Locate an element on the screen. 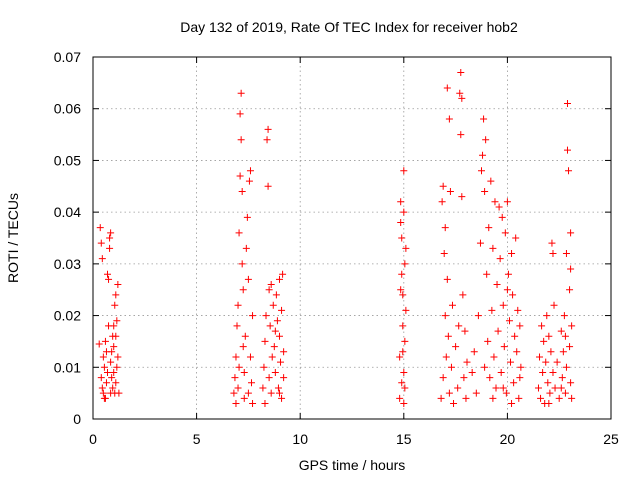  y-tick-label: 0.06 is located at coordinates (67, 109).